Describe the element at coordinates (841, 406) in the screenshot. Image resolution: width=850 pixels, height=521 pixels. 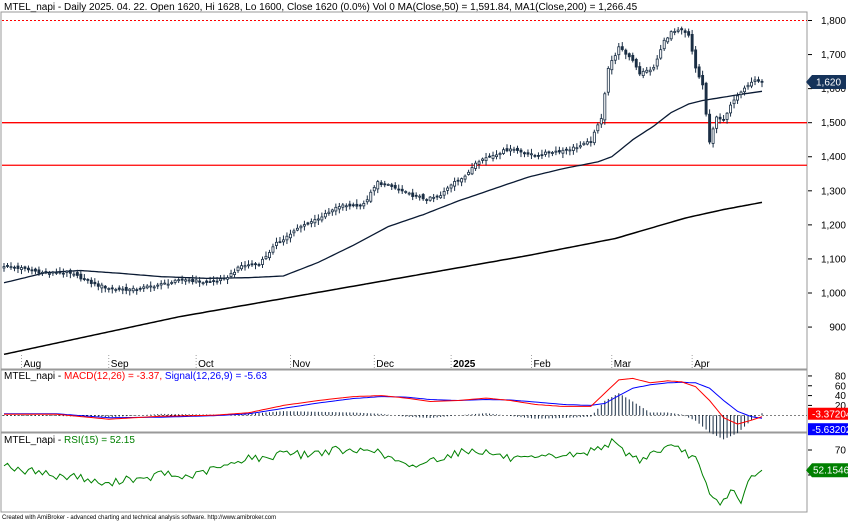
I see `macd-tick-label: 20` at that location.